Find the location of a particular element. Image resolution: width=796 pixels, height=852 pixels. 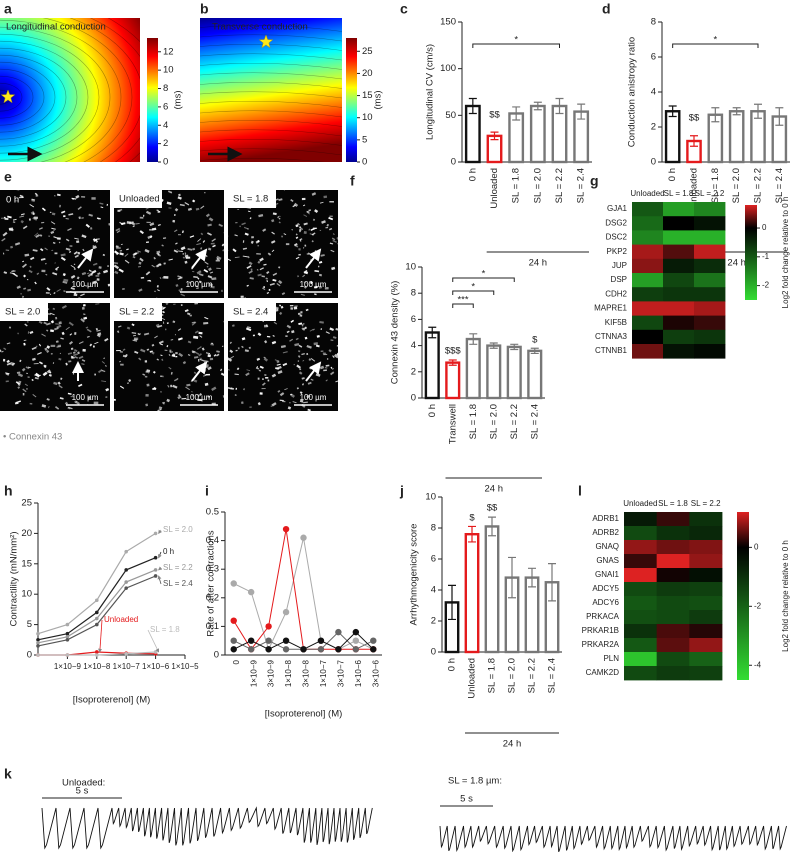

y-tick-label: 0 is located at coordinates (413, 398).